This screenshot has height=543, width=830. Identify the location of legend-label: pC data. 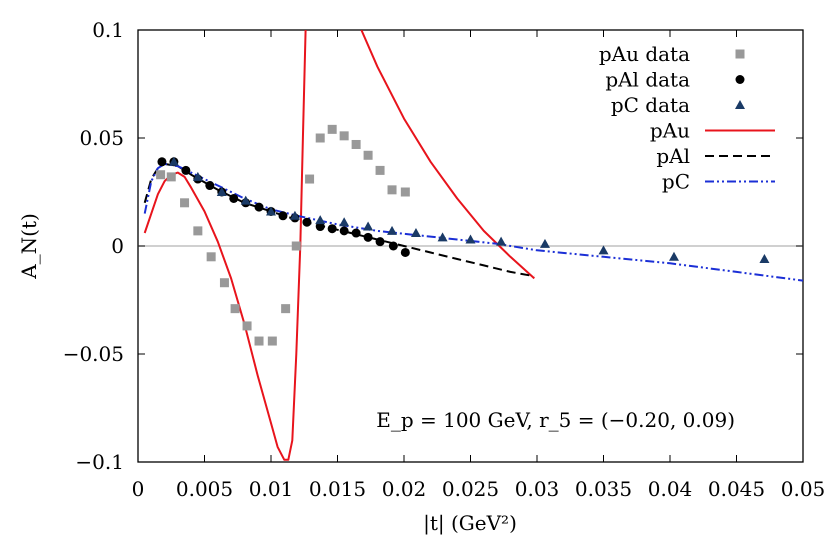
(650, 105).